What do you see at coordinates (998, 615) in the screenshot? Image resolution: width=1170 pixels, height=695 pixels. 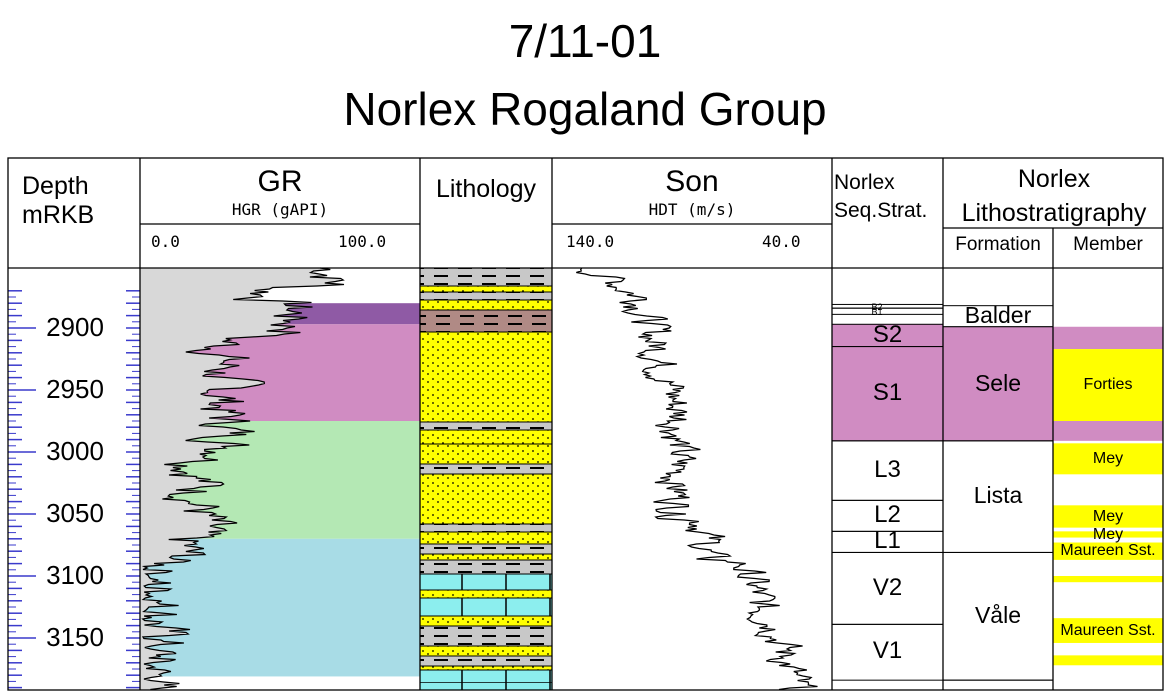 I see `formation-label-våle: Våle` at bounding box center [998, 615].